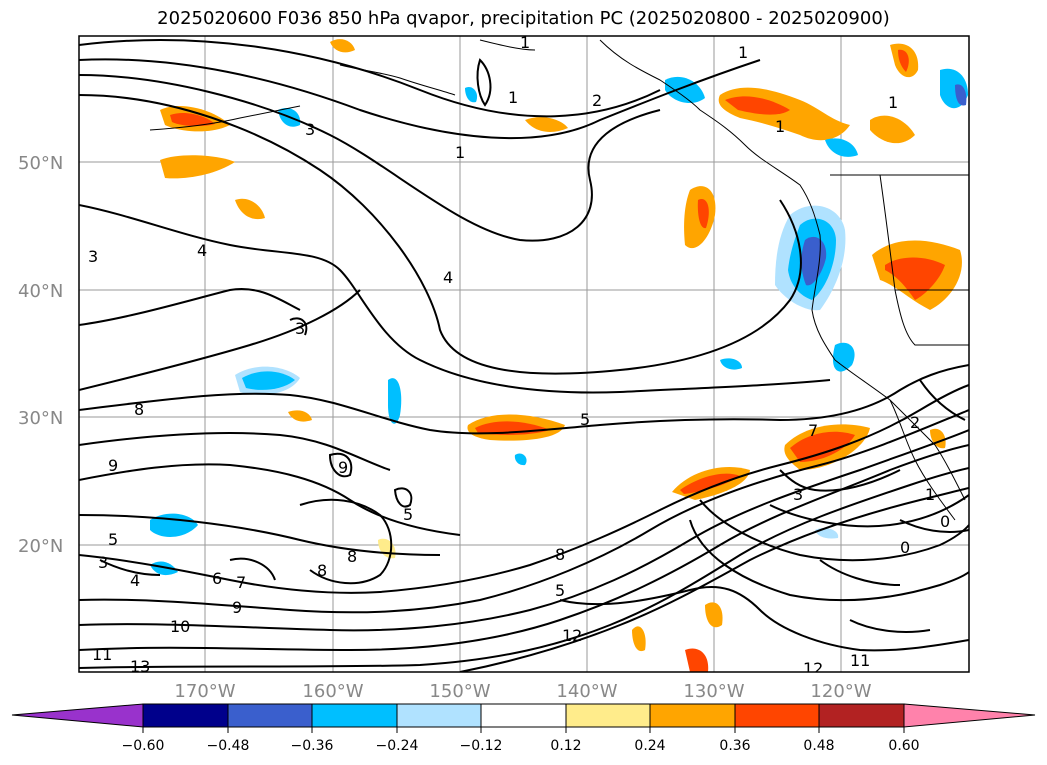 This screenshot has width=1047, height=765. Describe the element at coordinates (77, 715) in the screenshot. I see `colorbar-extend-low` at that location.